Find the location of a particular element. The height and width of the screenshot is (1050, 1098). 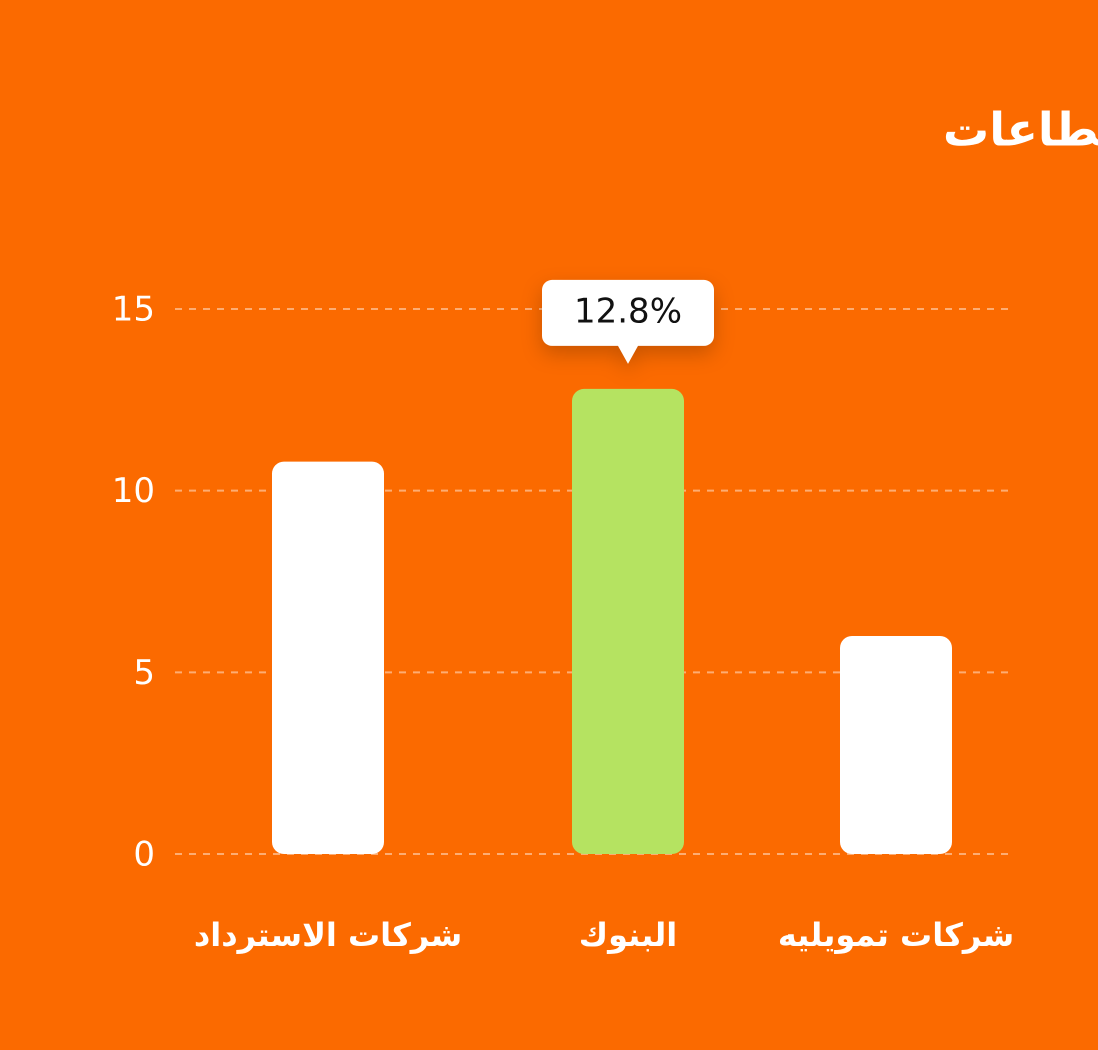

x-tick-label: البنوك is located at coordinates (628, 935).